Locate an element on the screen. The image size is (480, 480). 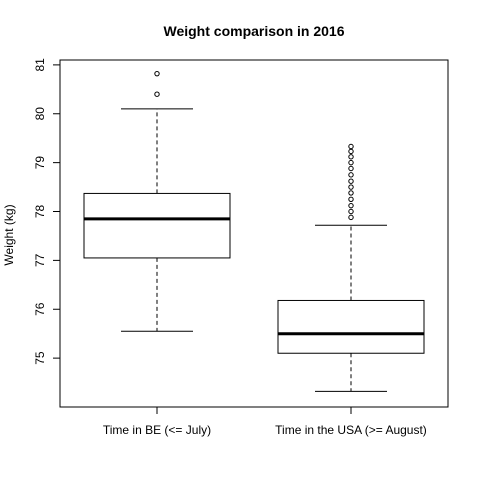
y-axis: 75 76 77 78 79 80 81 is located at coordinates (46, 211).